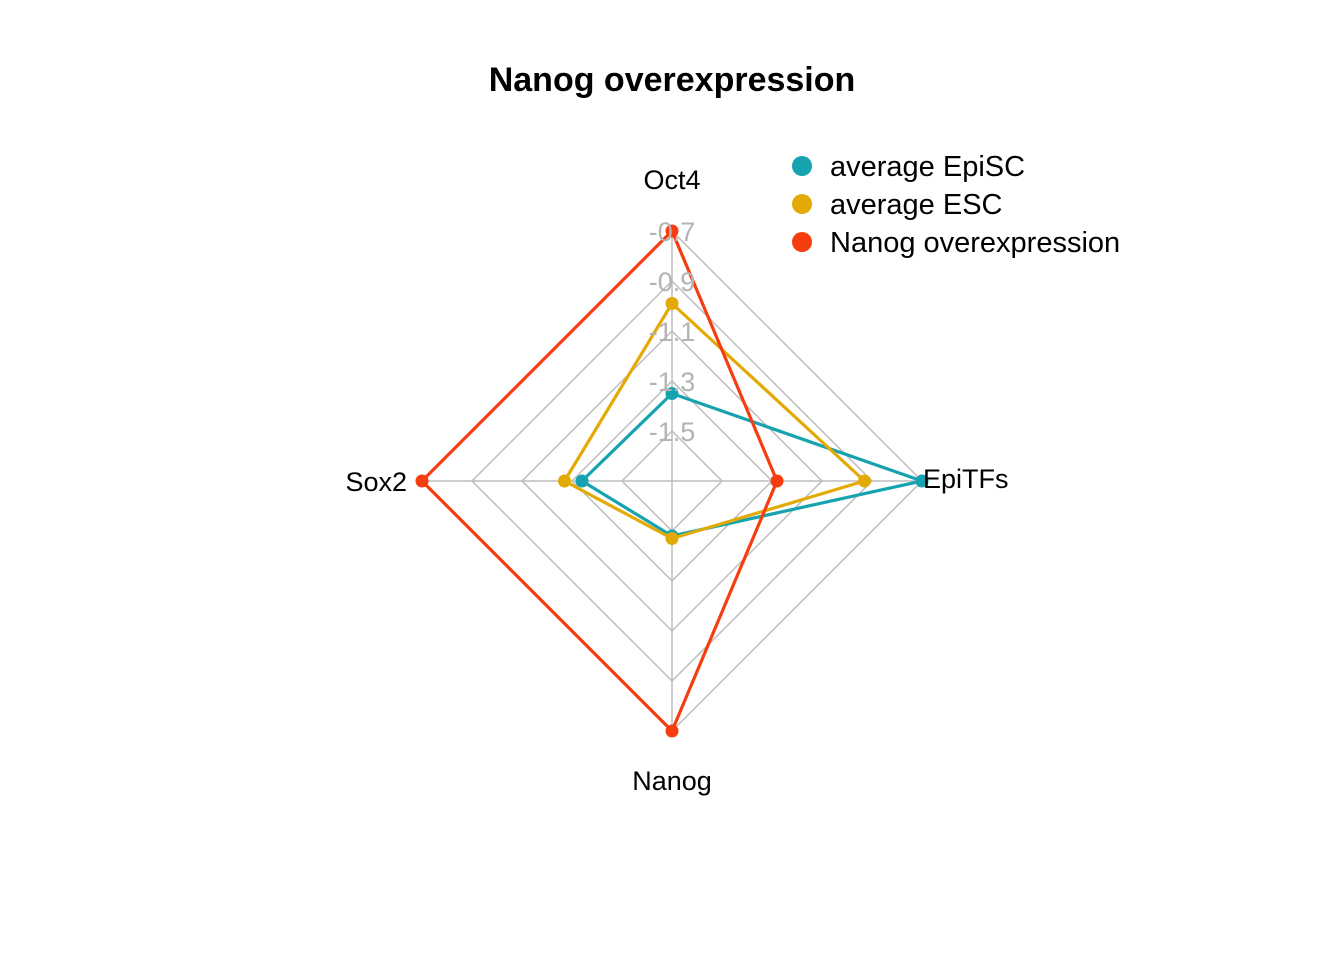 The image size is (1344, 960). Describe the element at coordinates (916, 205) in the screenshot. I see `legend-label: average ESC` at that location.